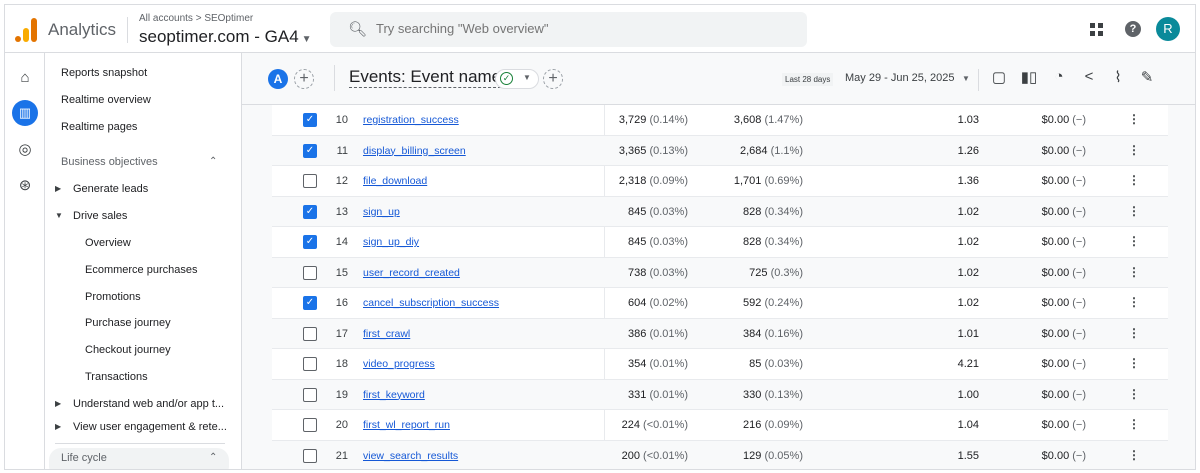 The height and width of the screenshot is (473, 1200). What do you see at coordinates (1029, 77) in the screenshot?
I see `compare-columns-icon: ▮▯` at bounding box center [1029, 77].